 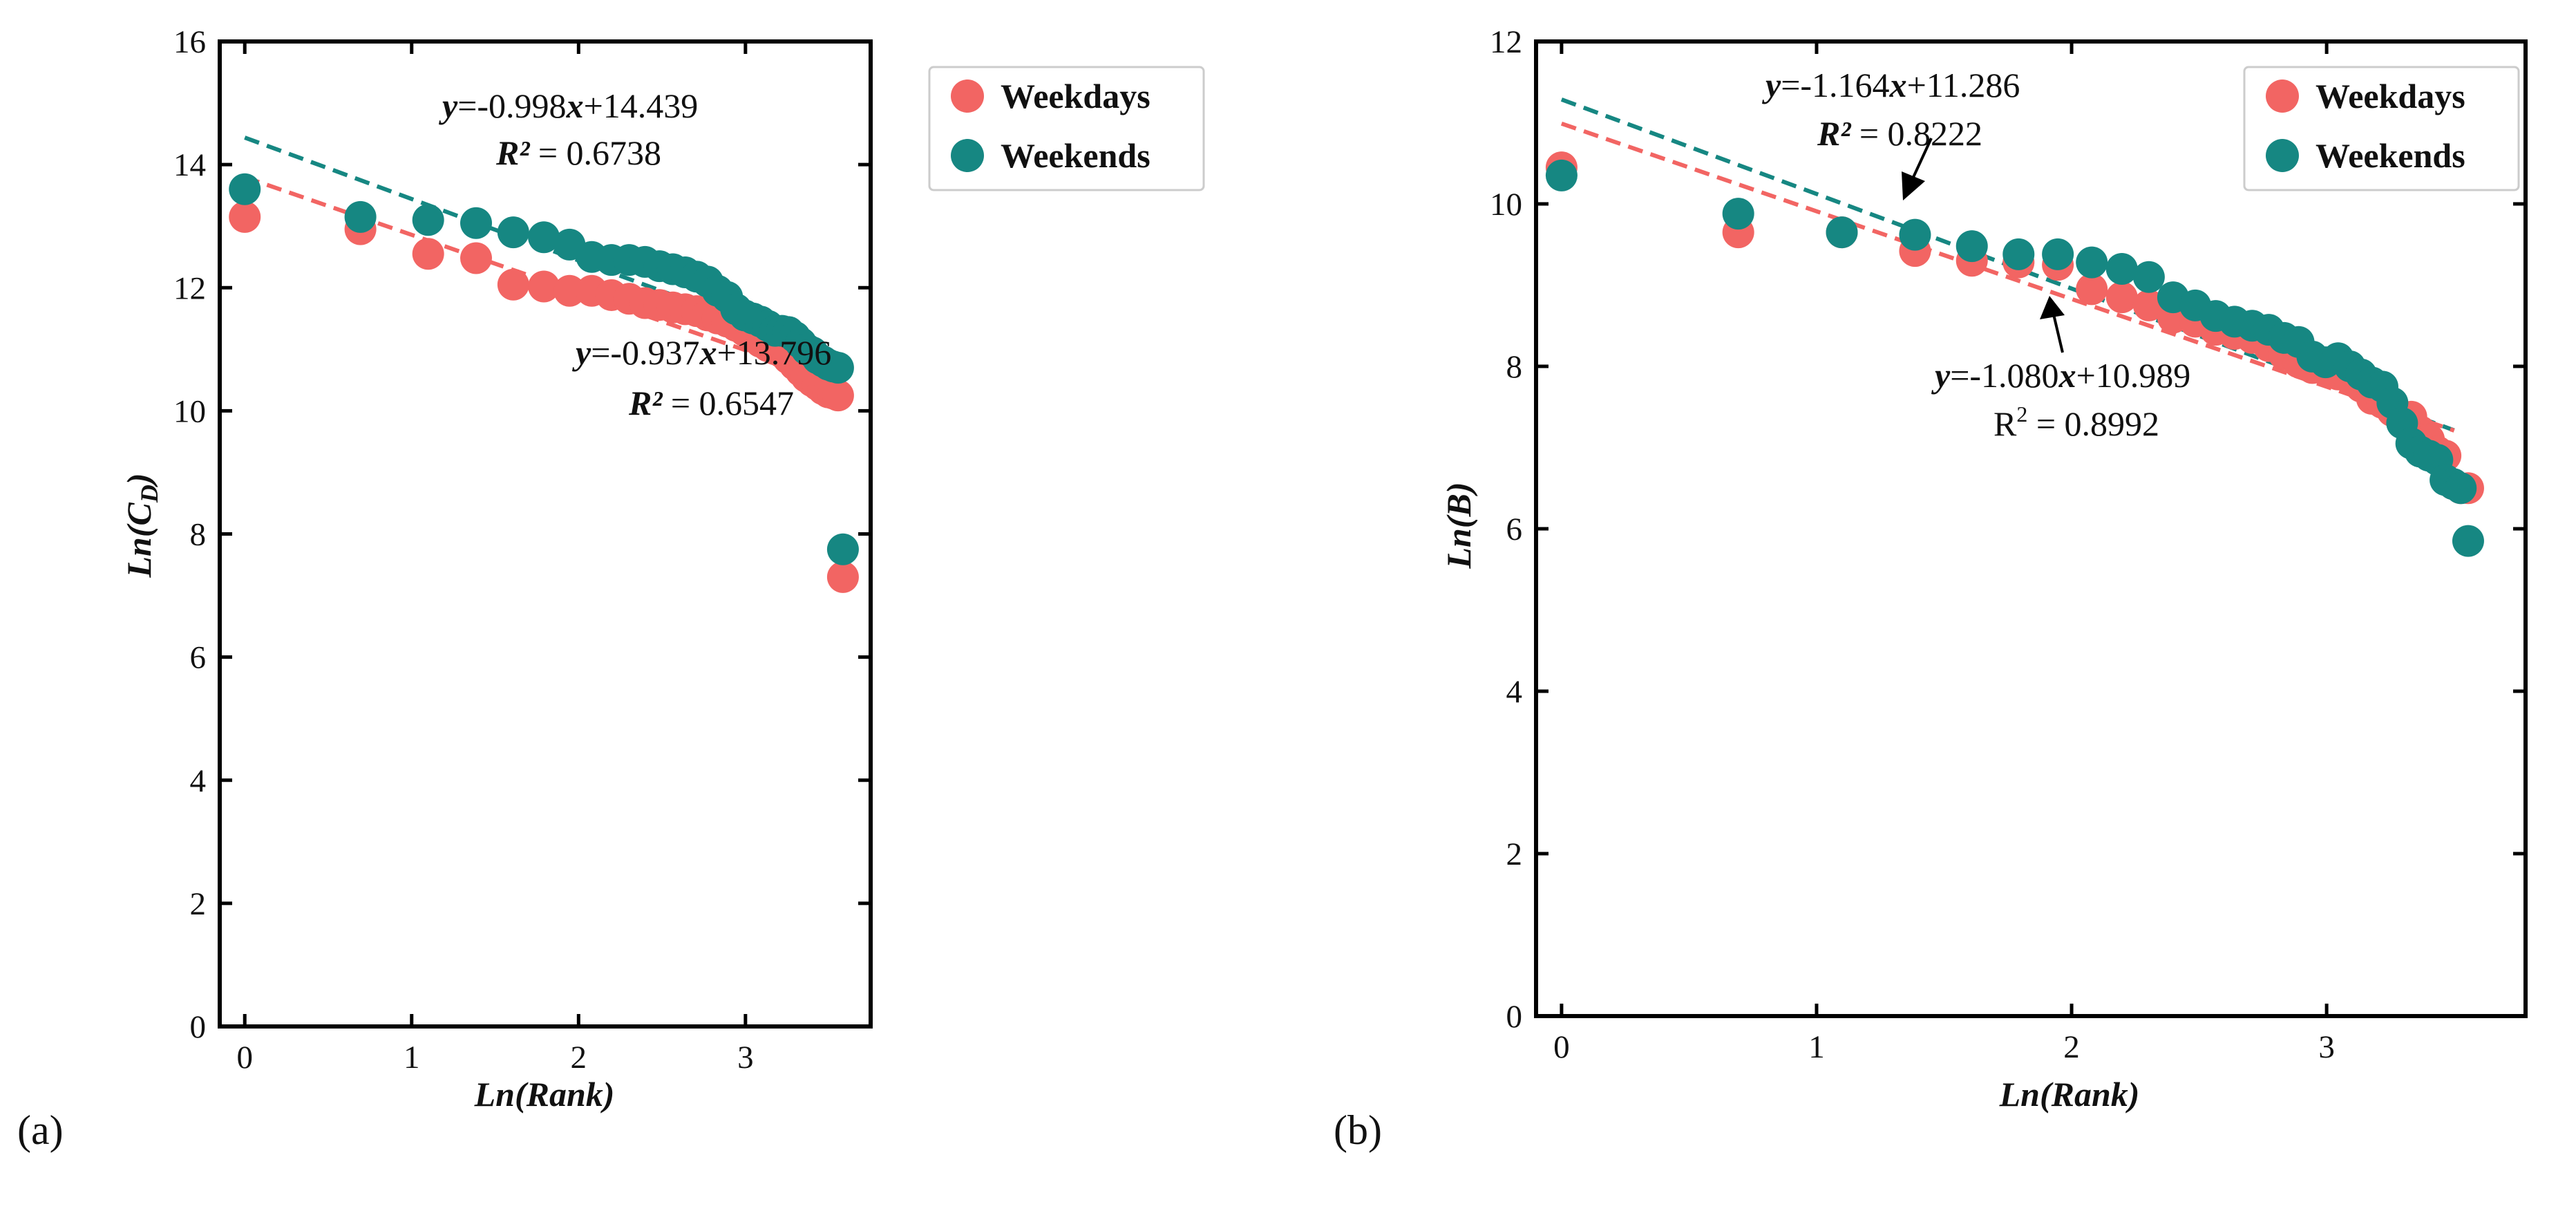 I want to click on fit-annotation-weekends-a: y=-0.998x+14.439 R² = 0.6738, so click(x=568, y=129).